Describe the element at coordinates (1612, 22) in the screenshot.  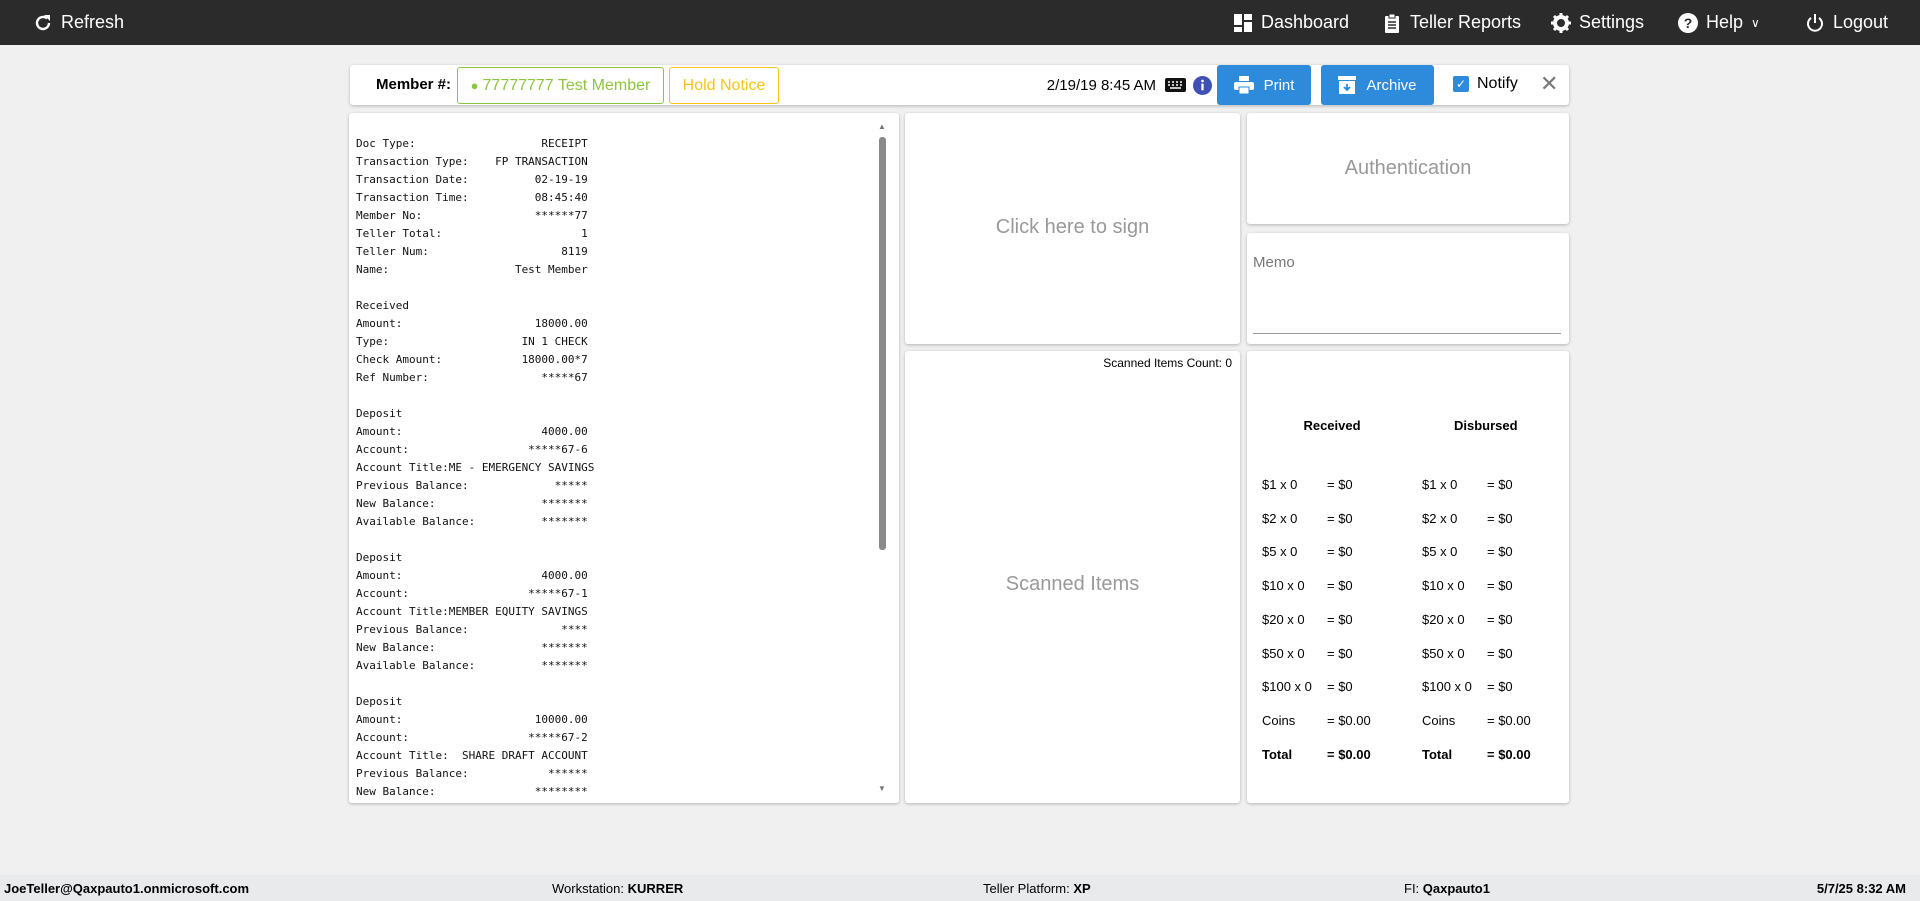
I see `settings-label: Settings` at that location.